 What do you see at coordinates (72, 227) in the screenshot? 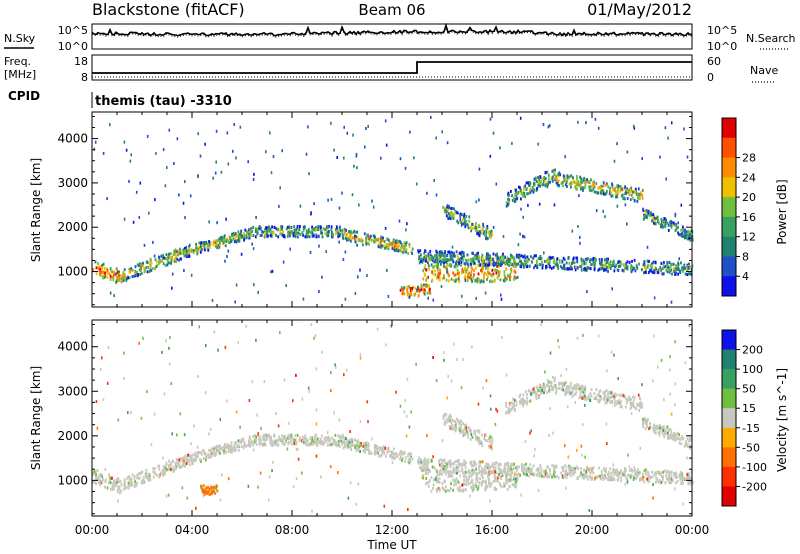
I see `power-y-tick-label: 2000` at bounding box center [72, 227].